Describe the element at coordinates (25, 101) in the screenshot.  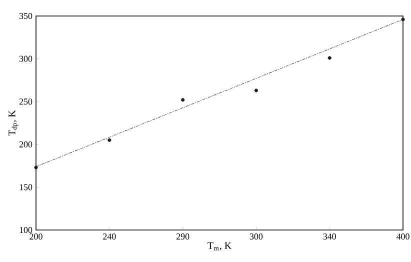
I see `y-tick-label: 250` at that location.